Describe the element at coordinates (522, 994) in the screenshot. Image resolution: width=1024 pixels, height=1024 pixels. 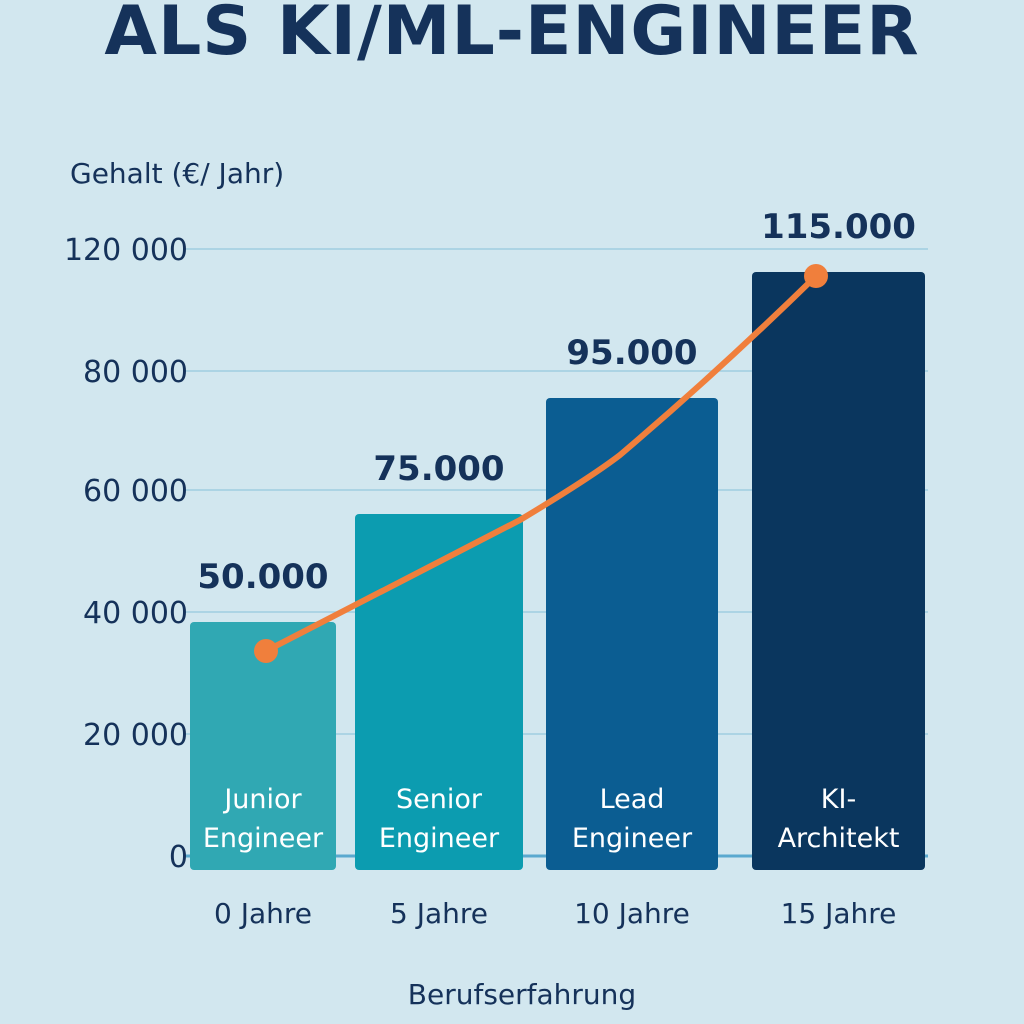
I see `x-axis-title: Berufserfahrung` at that location.